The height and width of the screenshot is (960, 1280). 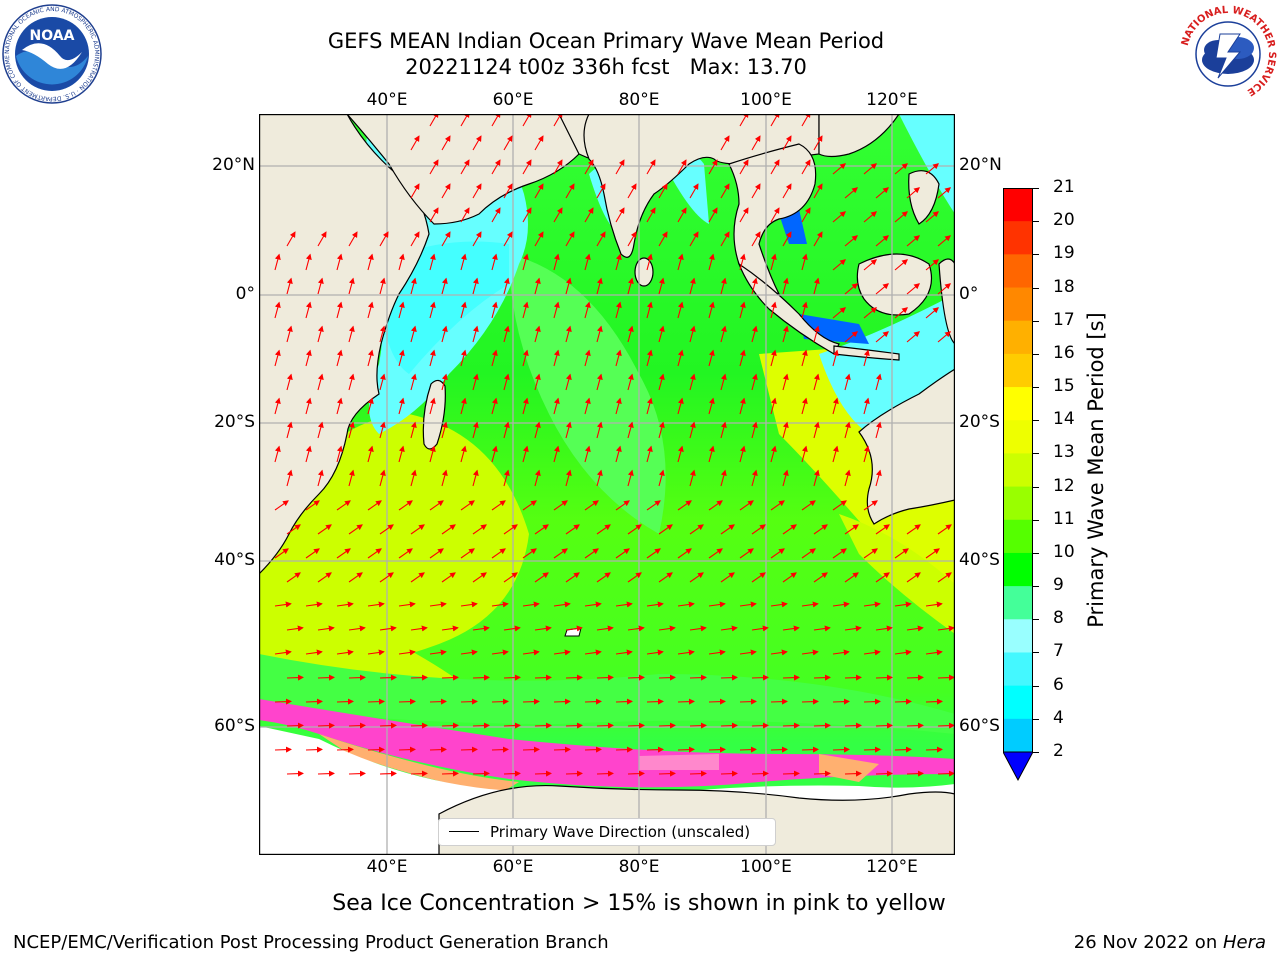 I want to click on legend-label: Primary Wave Direction (unscaled), so click(x=620, y=832).